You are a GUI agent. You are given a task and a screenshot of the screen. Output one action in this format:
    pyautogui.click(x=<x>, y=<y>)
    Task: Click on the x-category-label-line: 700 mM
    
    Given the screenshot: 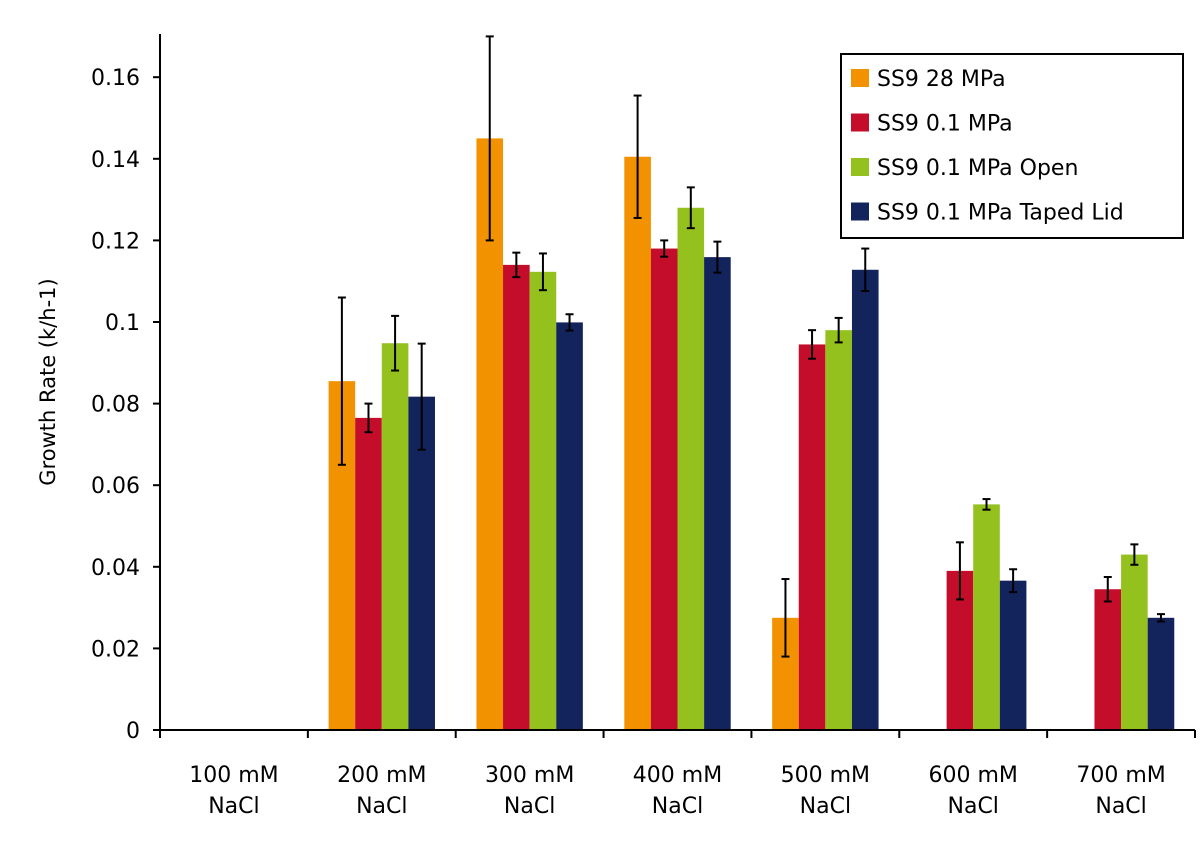 What is the action you would take?
    pyautogui.click(x=1120, y=775)
    